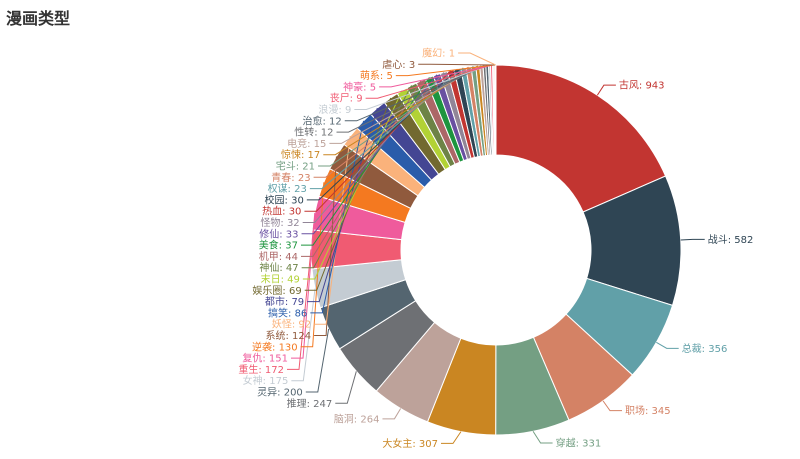 This screenshot has height=459, width=800. I want to click on slice-label: 复仇: 151, so click(265, 358).